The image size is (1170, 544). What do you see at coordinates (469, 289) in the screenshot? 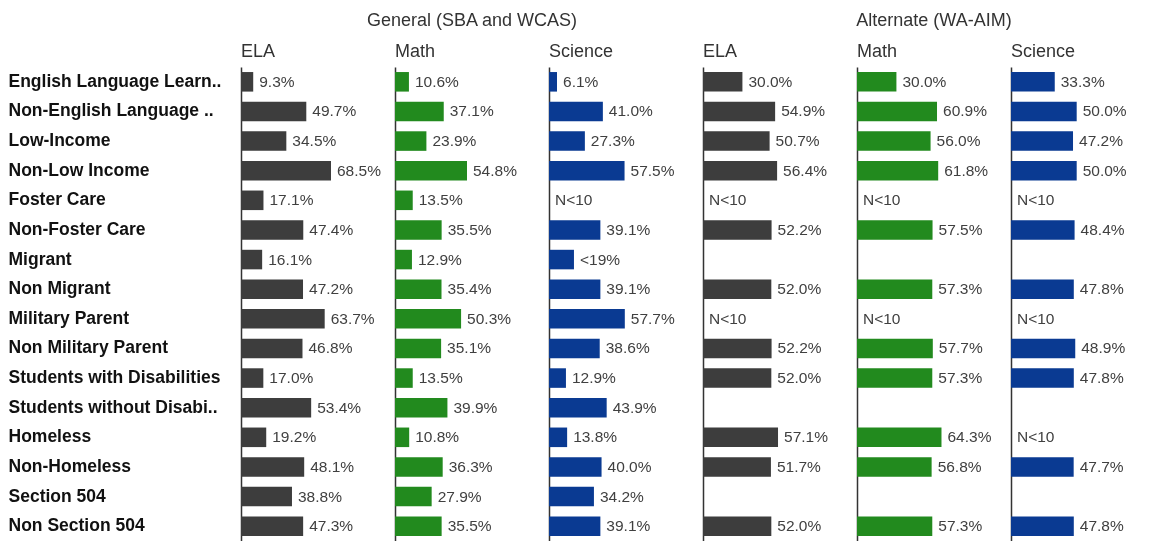
I see `data-label: 35.4%` at bounding box center [469, 289].